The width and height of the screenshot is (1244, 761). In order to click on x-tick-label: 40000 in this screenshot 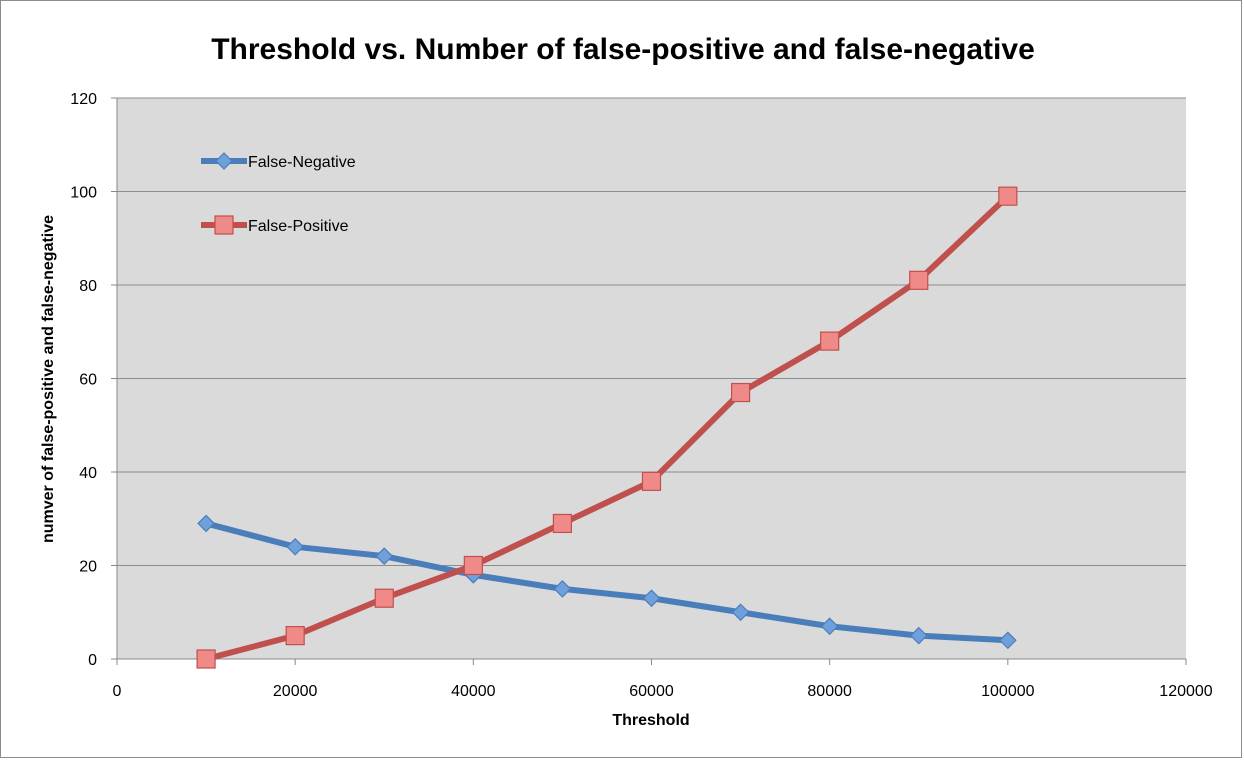, I will do `click(473, 691)`.